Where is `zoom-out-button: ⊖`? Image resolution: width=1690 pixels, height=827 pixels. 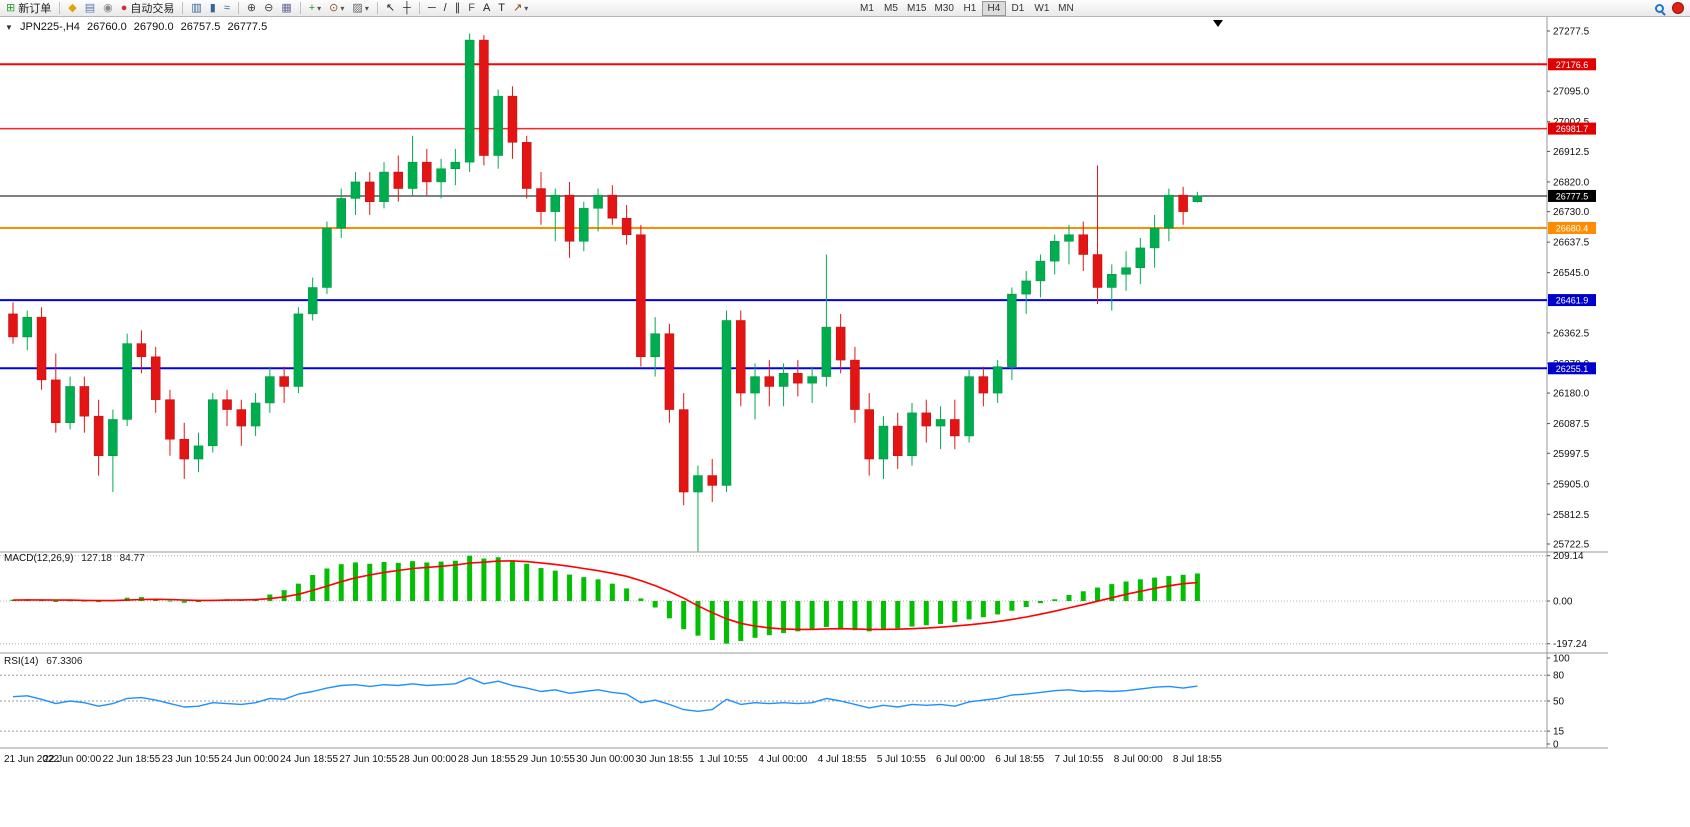
zoom-out-button: ⊖ is located at coordinates (268, 8).